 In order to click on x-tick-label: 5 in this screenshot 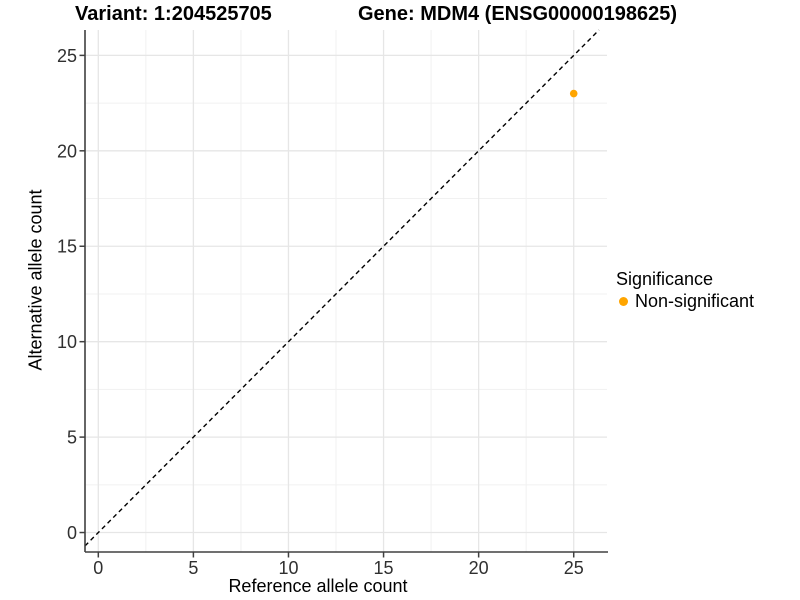, I will do `click(193, 568)`.